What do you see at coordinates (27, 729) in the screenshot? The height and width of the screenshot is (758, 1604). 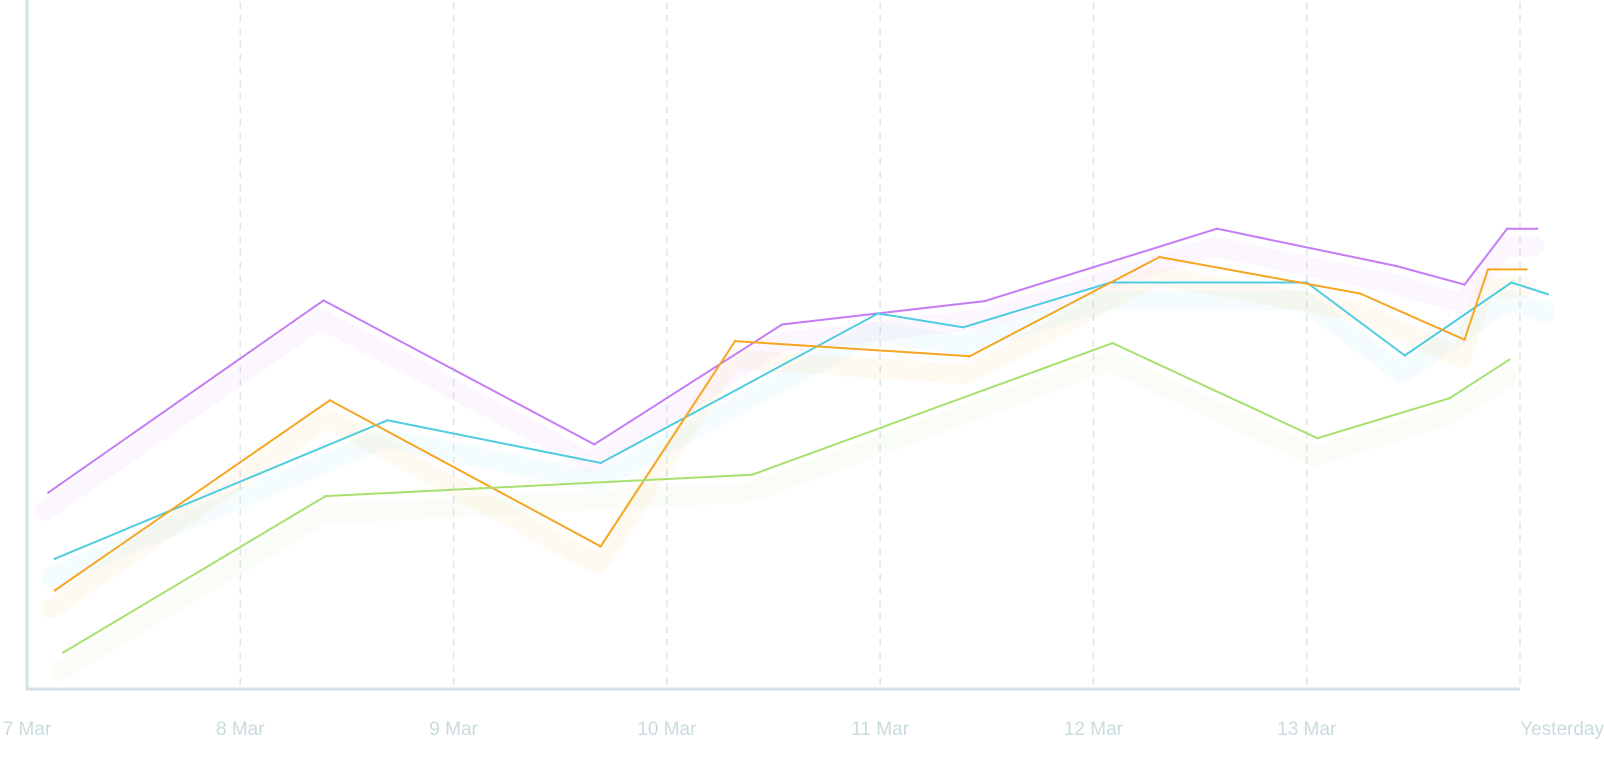 I see `x-tick-label: 7 Mar` at bounding box center [27, 729].